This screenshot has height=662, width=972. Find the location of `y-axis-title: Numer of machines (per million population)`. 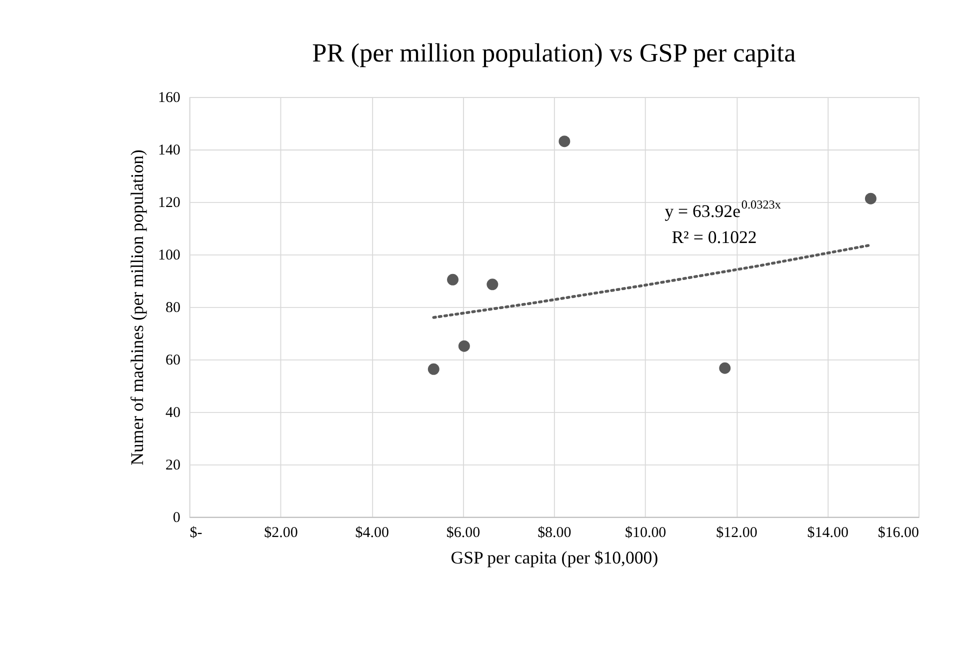

y-axis-title: Numer of machines (per million population) is located at coordinates (136, 307).